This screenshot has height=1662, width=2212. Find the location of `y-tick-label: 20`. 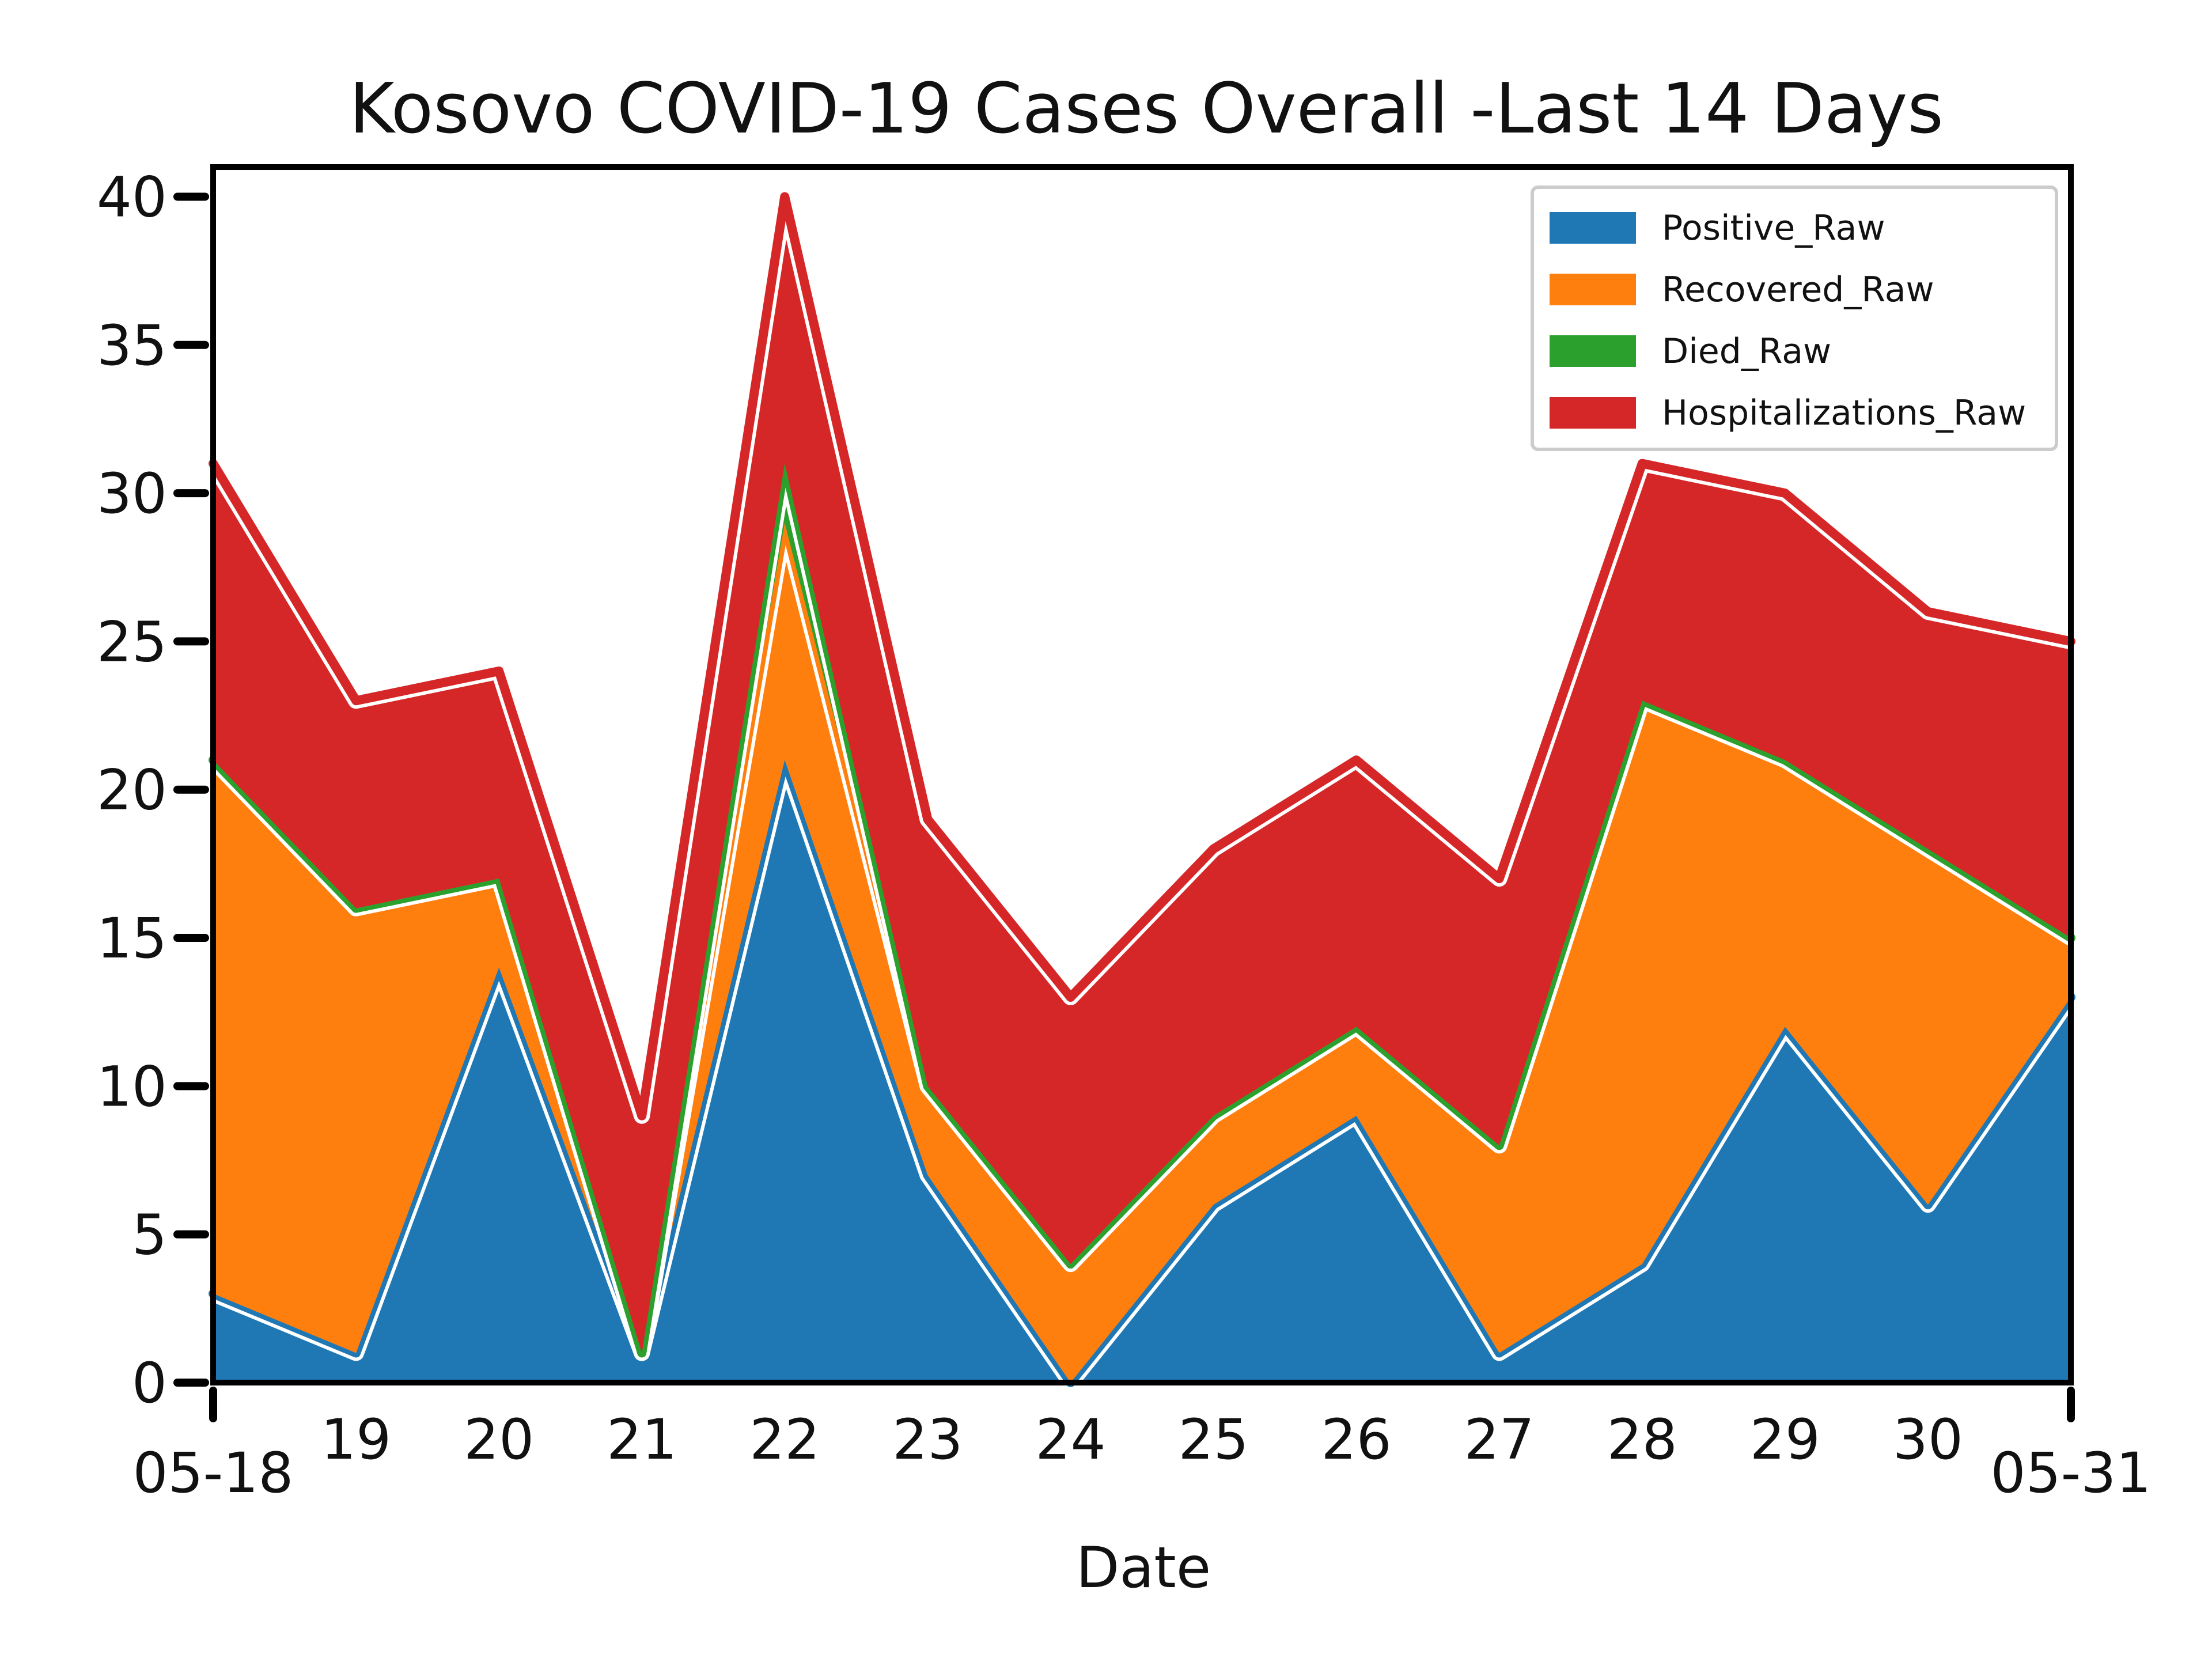

y-tick-label: 20 is located at coordinates (132, 790).